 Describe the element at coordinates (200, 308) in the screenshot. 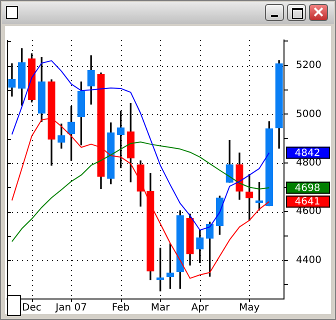

I see `x-tick-label: Apr` at that location.